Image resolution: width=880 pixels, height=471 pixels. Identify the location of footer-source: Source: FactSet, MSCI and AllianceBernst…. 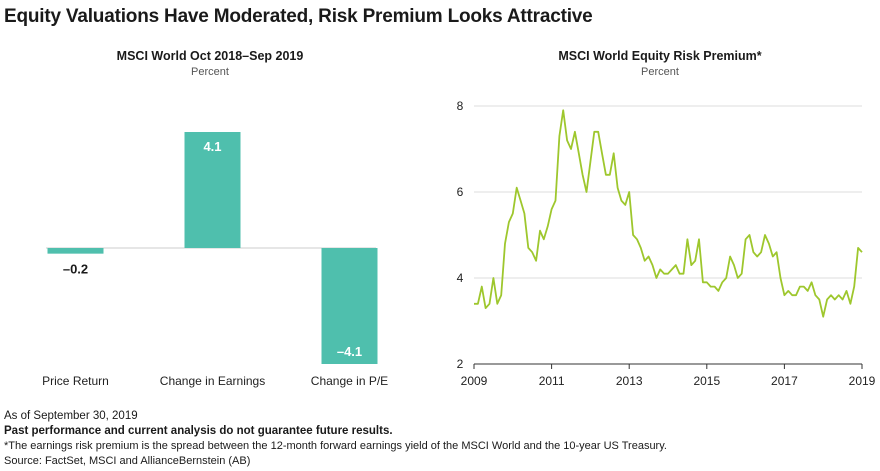
(127, 461).